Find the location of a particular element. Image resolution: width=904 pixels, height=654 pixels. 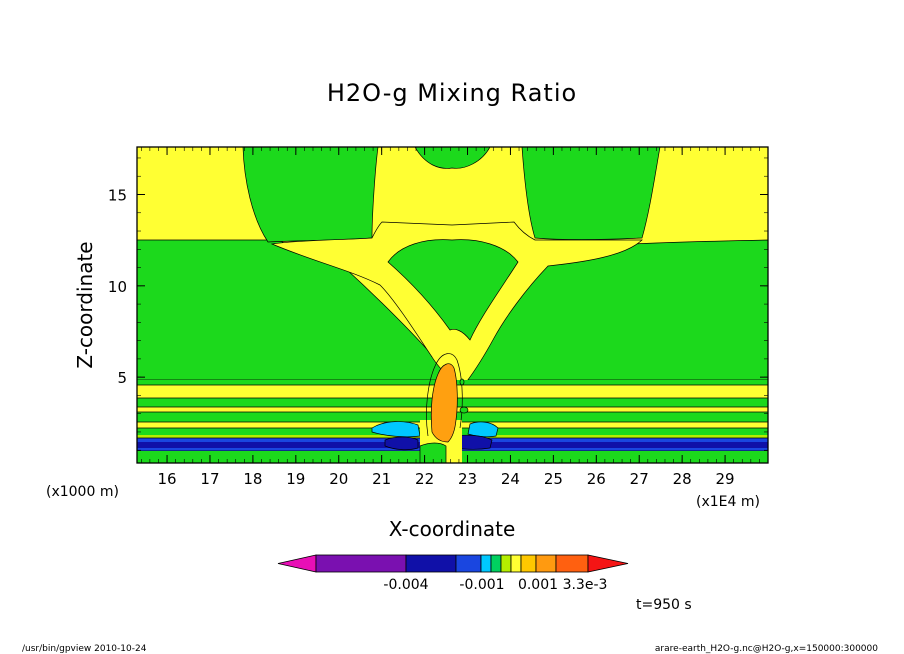

contour-orange-plume is located at coordinates (444, 403).